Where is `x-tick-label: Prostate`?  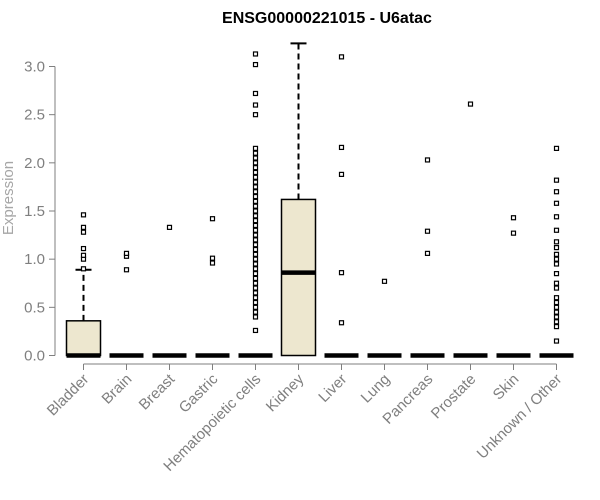
x-tick-label: Prostate is located at coordinates (454, 397).